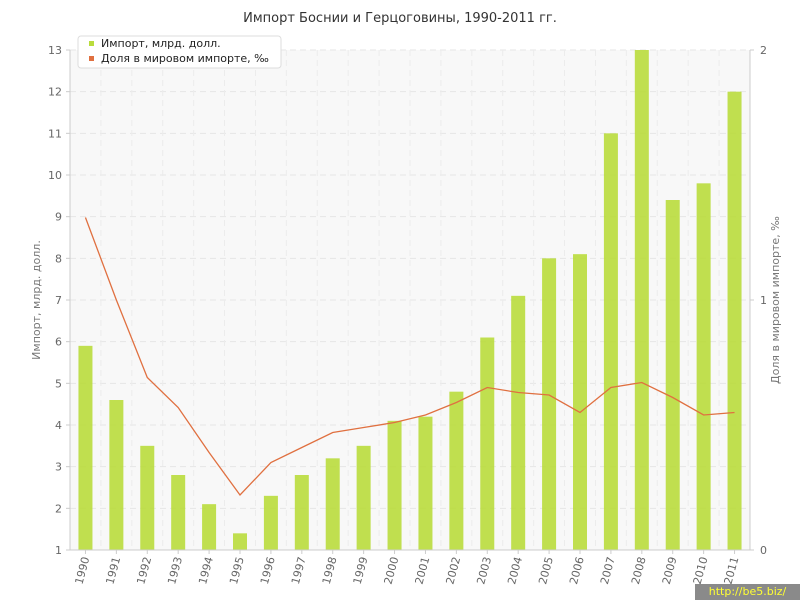 Image resolution: width=800 pixels, height=600 pixels. What do you see at coordinates (58, 300) in the screenshot?
I see `y-tick-label: 7` at bounding box center [58, 300].